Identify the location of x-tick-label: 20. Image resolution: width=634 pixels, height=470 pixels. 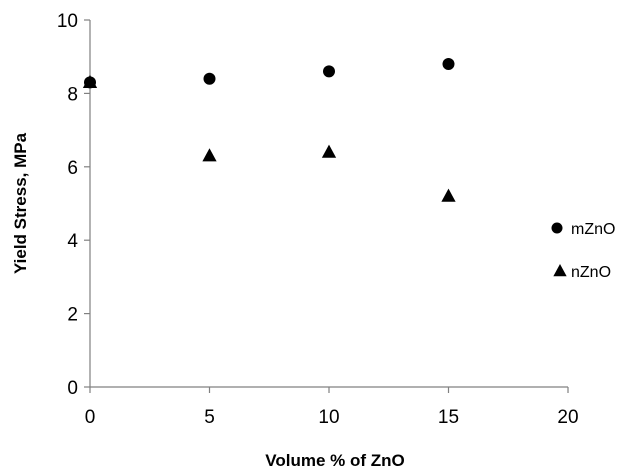
(567, 417).